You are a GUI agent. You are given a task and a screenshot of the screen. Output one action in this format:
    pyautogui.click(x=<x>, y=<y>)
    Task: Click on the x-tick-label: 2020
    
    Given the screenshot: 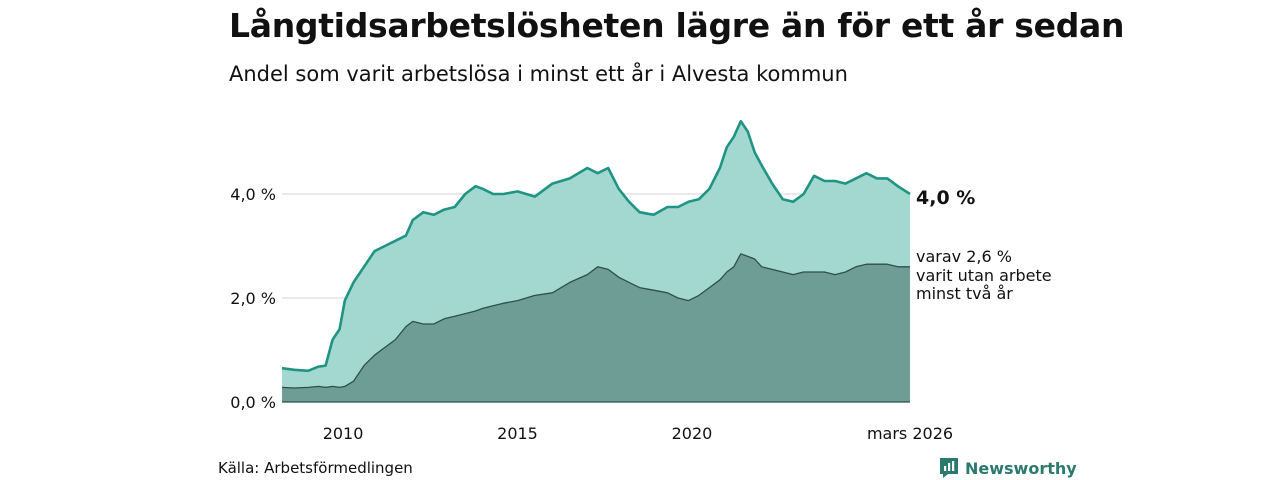 What is the action you would take?
    pyautogui.click(x=692, y=433)
    